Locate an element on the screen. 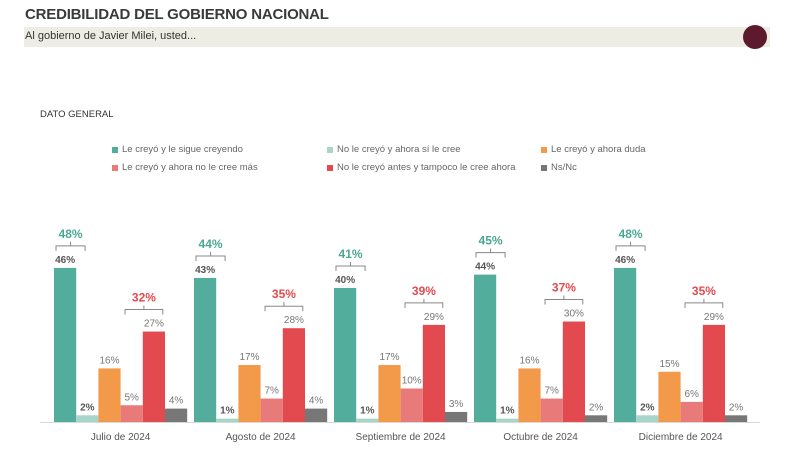  data-label: 10% is located at coordinates (412, 381).